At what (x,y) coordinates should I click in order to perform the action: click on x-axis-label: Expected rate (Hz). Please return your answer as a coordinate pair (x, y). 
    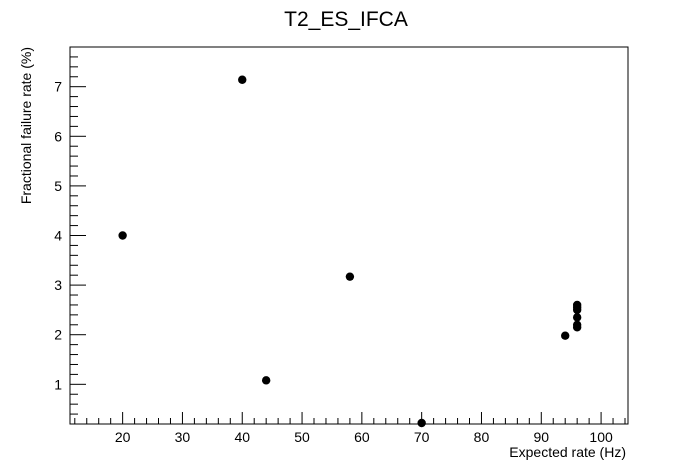
    Looking at the image, I should click on (567, 452).